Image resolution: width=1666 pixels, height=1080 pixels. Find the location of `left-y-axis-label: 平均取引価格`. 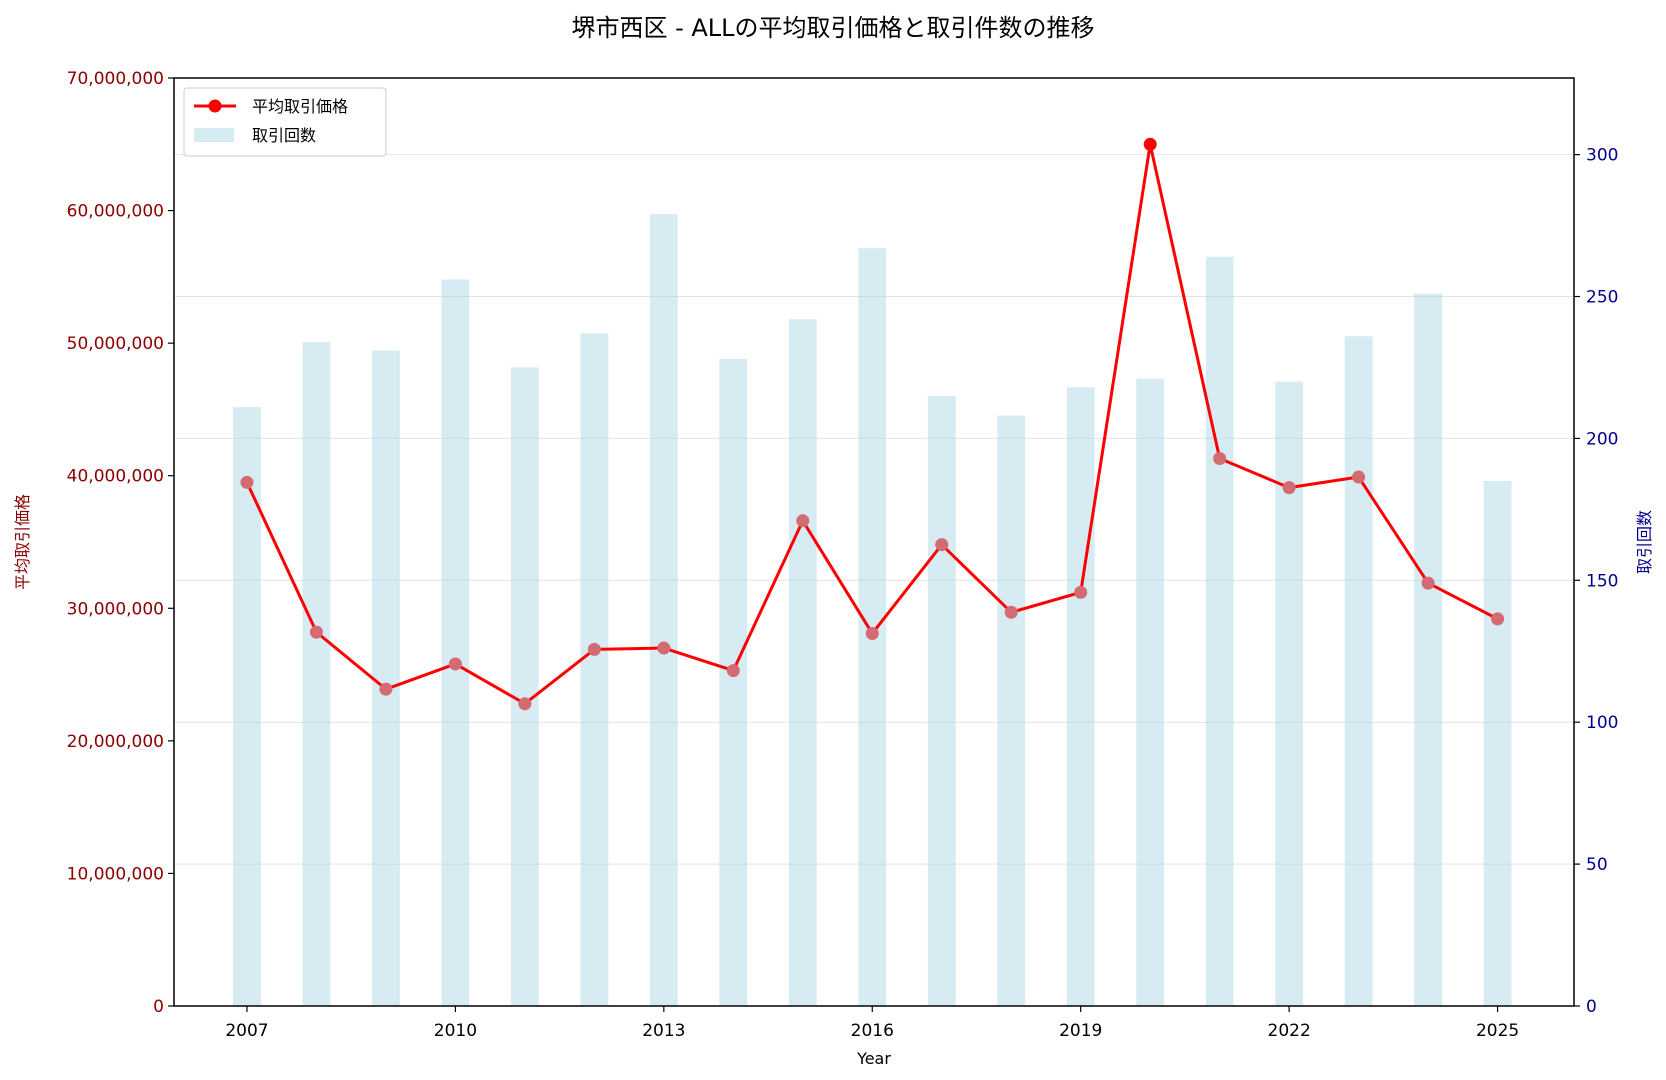

left-y-axis-label: 平均取引価格 is located at coordinates (22, 542).